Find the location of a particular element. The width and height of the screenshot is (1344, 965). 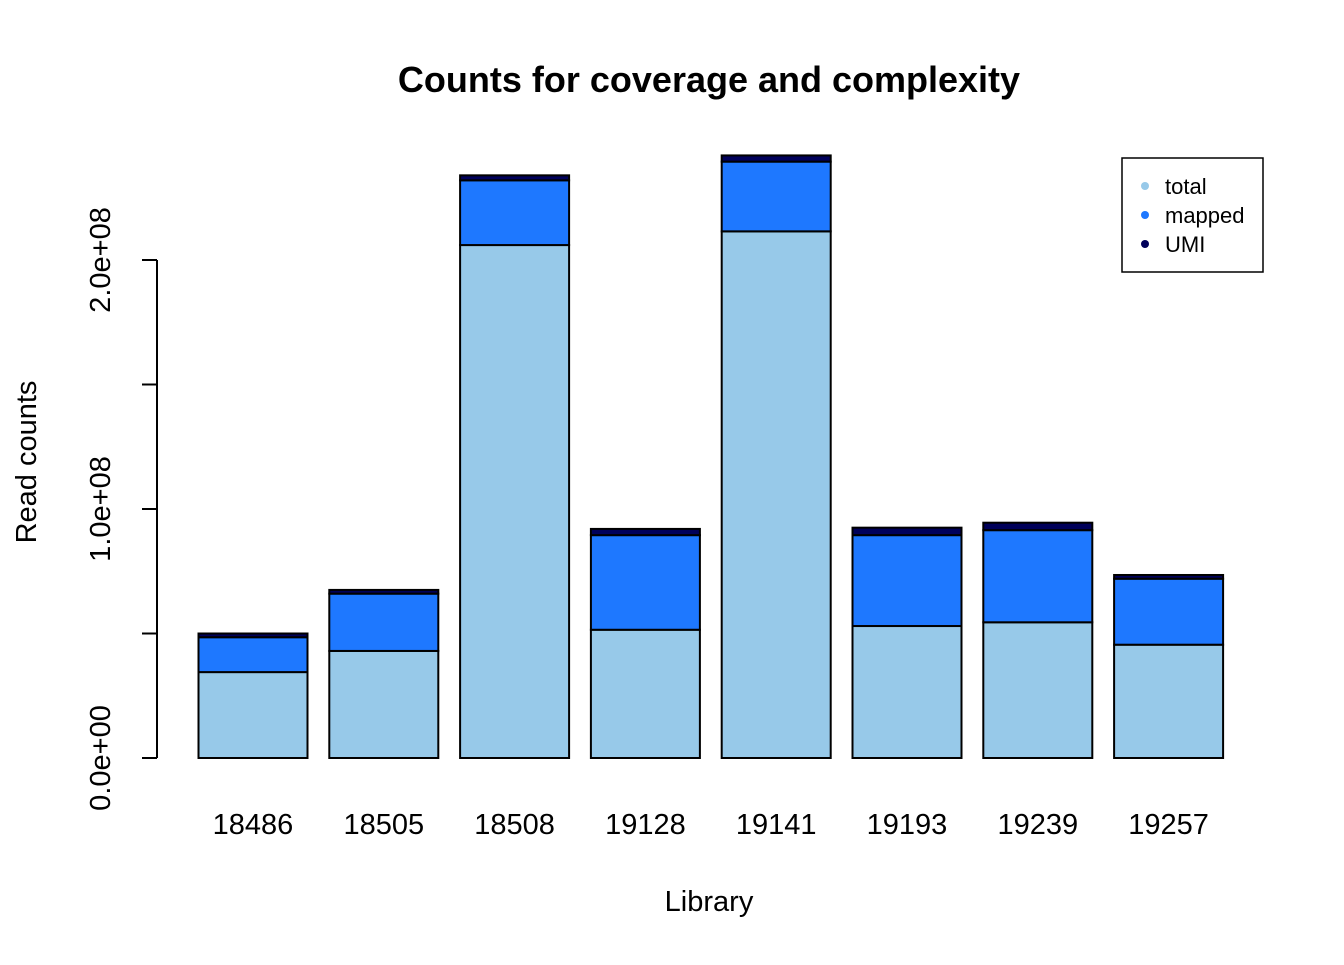

x-axis-labels: 18486 18505 18508 19128 19141 19193 19239 19257 is located at coordinates (711, 825).